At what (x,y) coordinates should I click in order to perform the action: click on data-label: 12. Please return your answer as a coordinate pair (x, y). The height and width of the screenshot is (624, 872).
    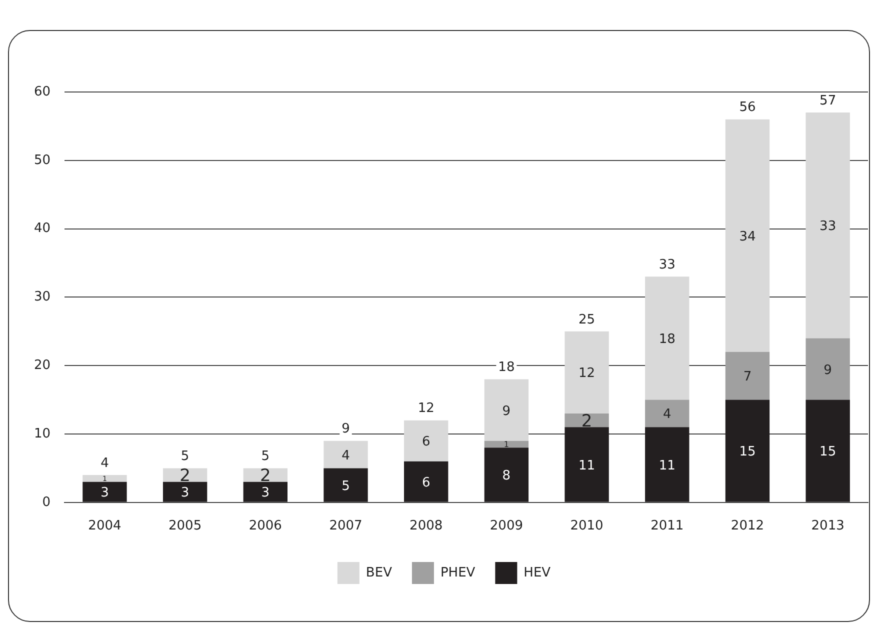
    Looking at the image, I should click on (587, 374).